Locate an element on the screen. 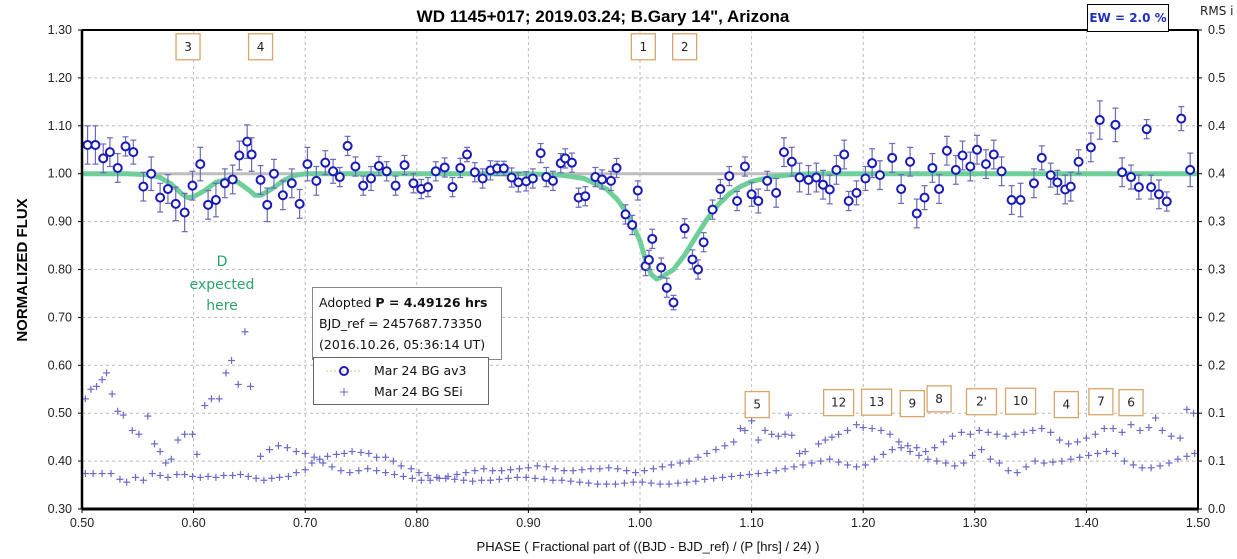 This screenshot has height=559, width=1237. fragment-label-text: 4 is located at coordinates (261, 47).